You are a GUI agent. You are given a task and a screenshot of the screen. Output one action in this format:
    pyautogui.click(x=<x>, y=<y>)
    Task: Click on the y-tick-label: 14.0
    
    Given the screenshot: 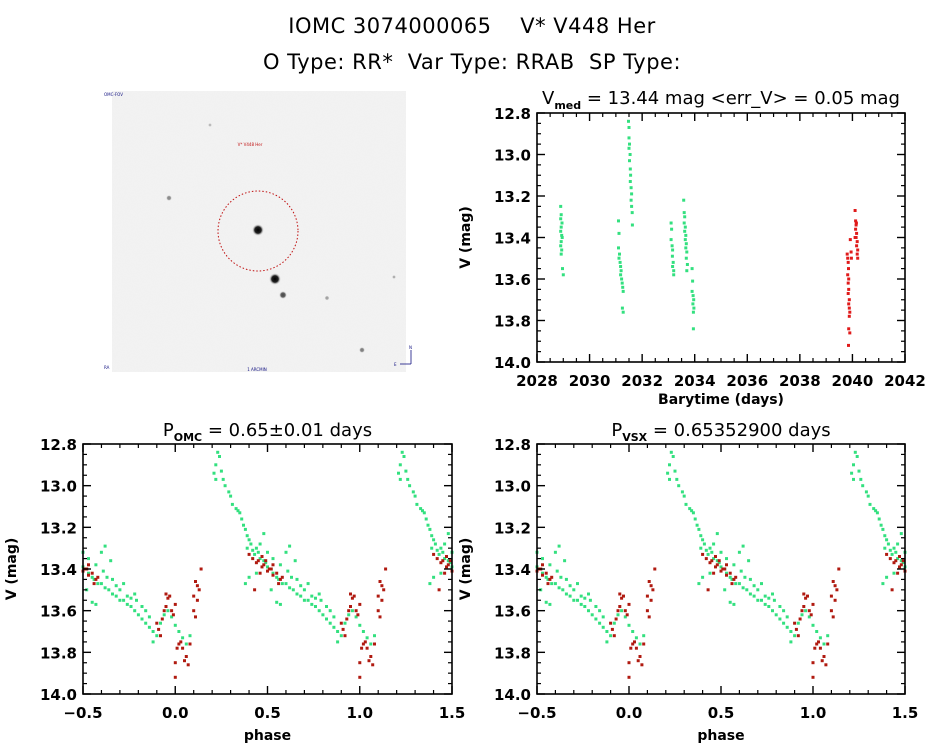 What is the action you would take?
    pyautogui.click(x=58, y=695)
    